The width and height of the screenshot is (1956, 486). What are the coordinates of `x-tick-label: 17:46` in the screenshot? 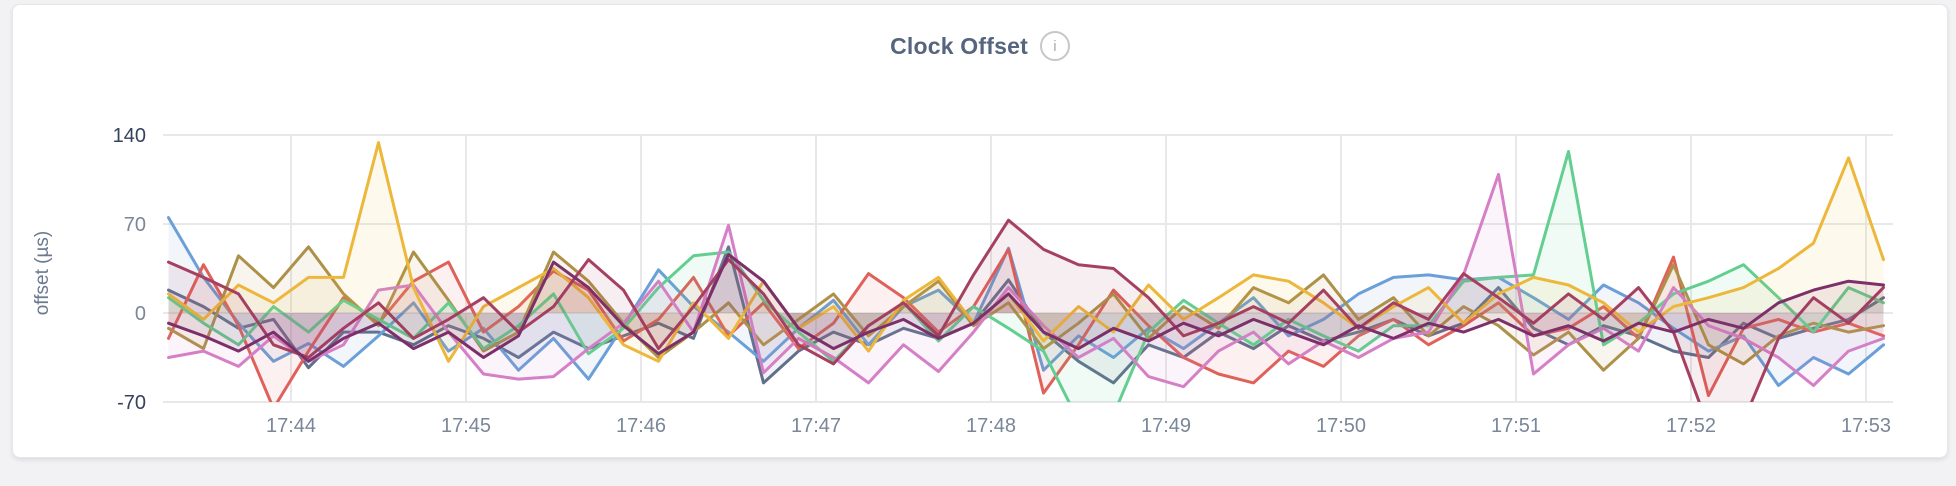 It's located at (641, 426).